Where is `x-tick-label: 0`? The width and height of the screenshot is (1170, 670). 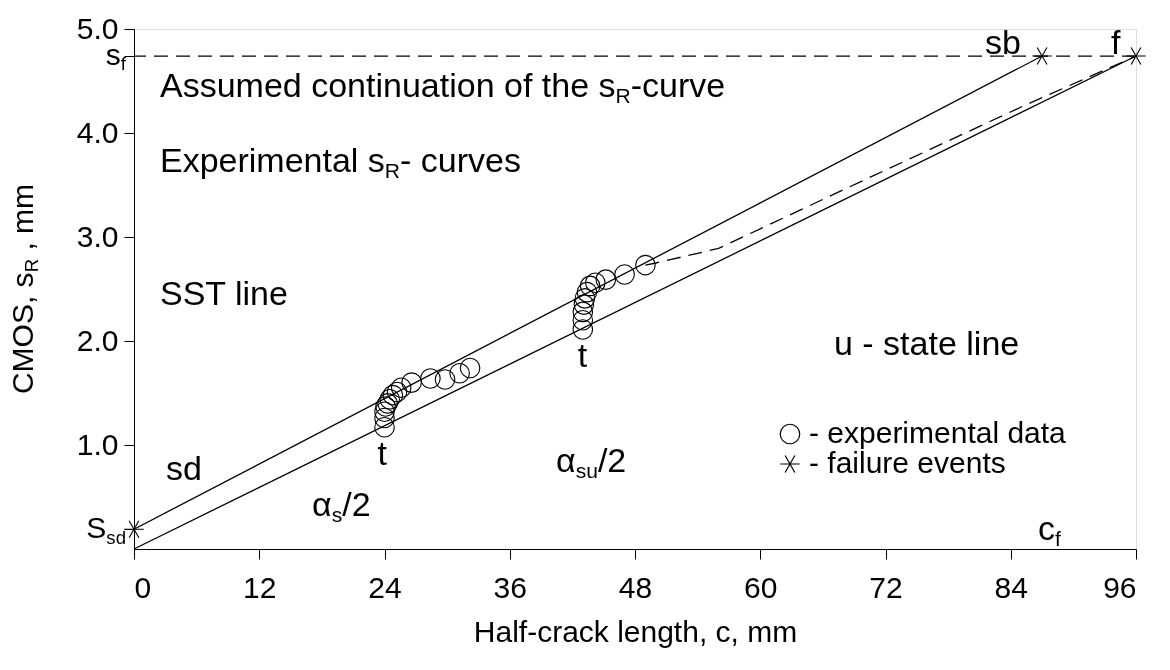 x-tick-label: 0 is located at coordinates (143, 587).